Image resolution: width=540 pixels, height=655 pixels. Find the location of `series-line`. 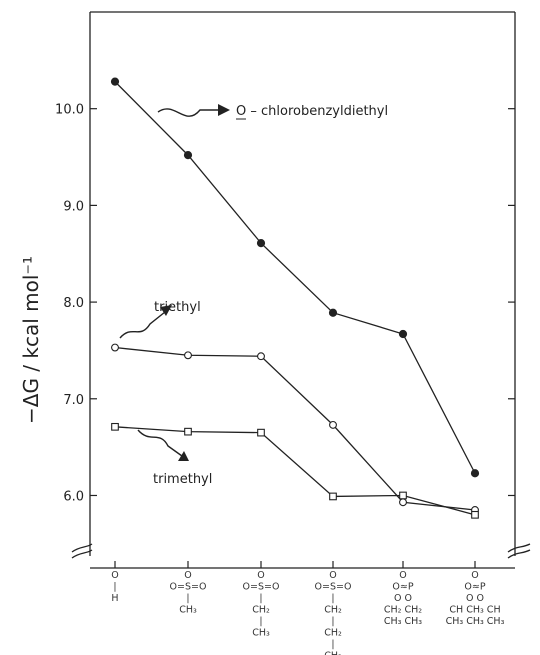

series-line is located at coordinates (295, 471).